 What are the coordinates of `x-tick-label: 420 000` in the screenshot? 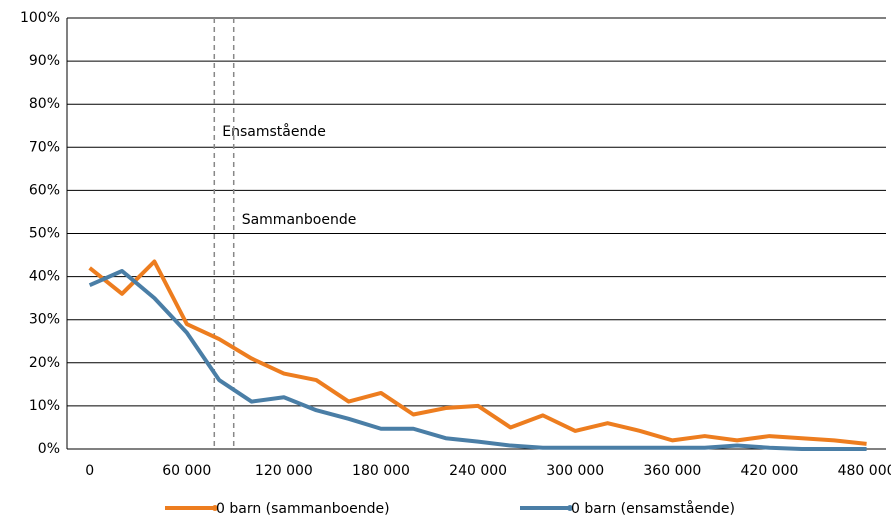 It's located at (770, 471).